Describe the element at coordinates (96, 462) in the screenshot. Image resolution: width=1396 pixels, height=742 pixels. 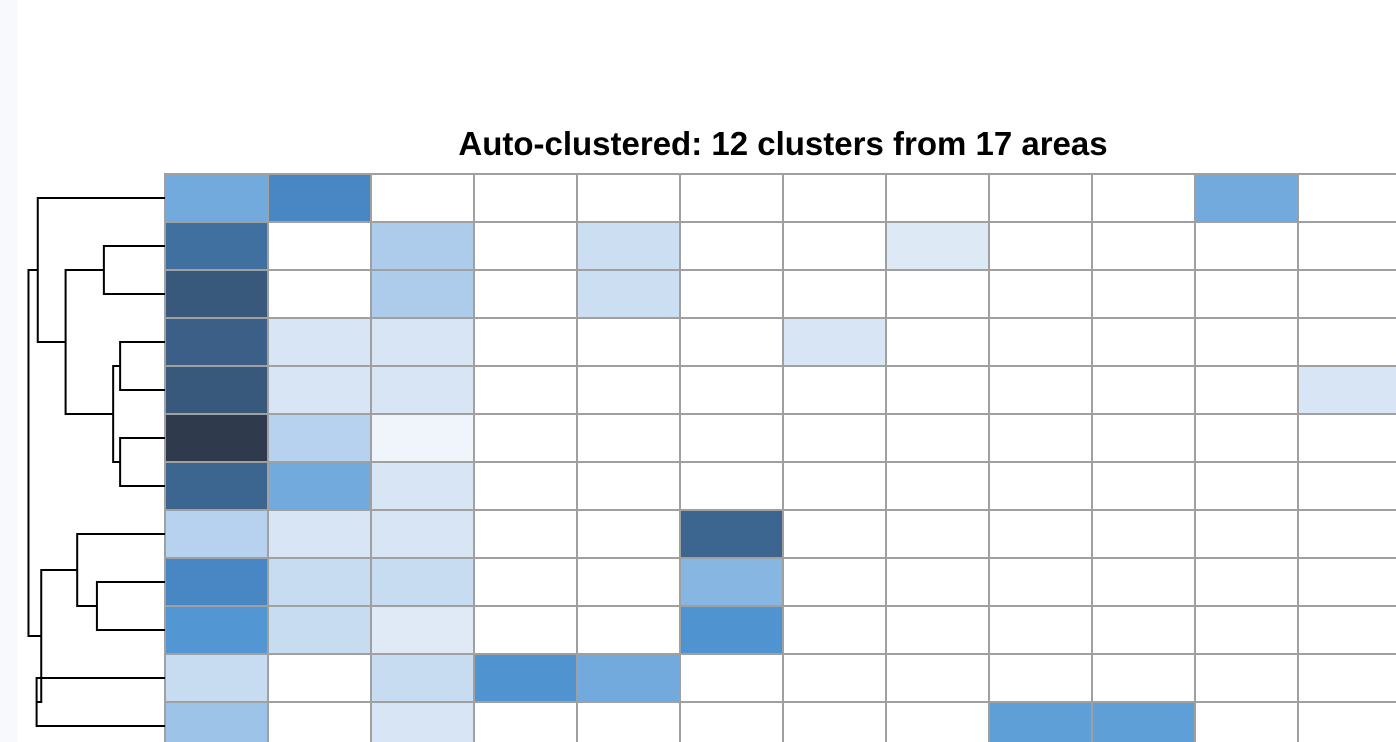
I see `row-dendrogram` at that location.